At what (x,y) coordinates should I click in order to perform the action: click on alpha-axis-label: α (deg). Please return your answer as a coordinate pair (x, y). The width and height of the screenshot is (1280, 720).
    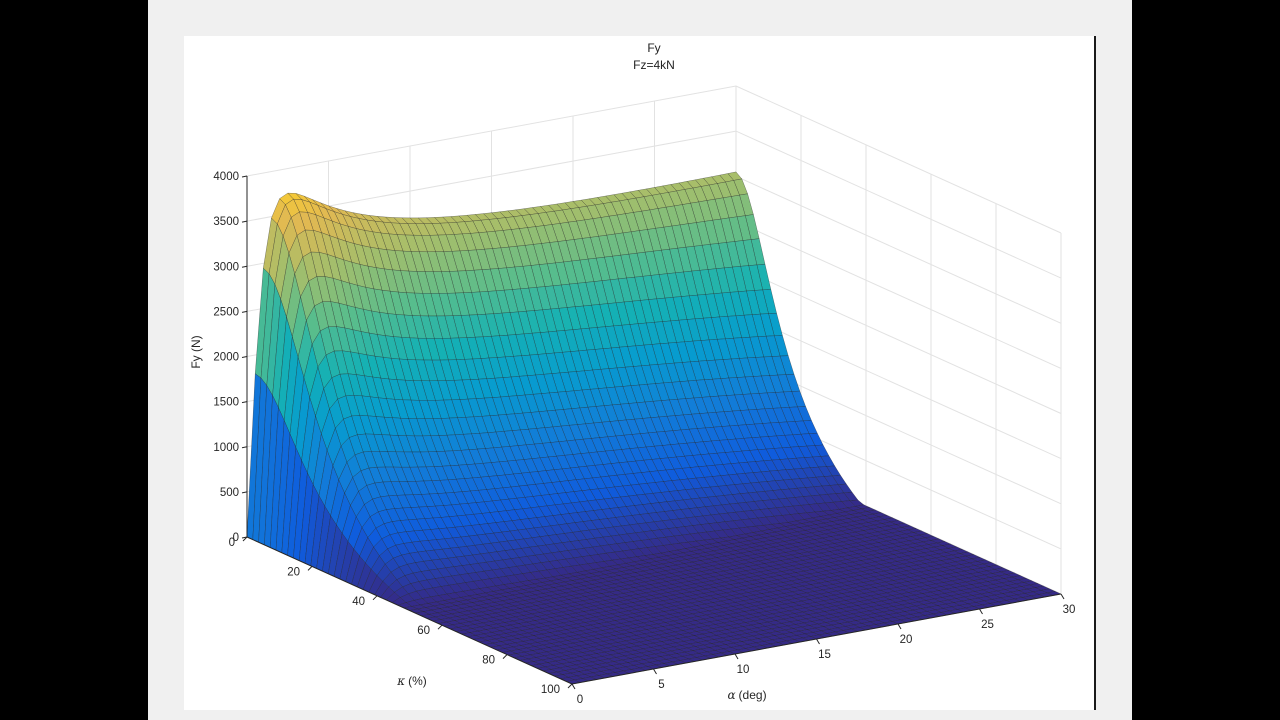
    Looking at the image, I should click on (746, 695).